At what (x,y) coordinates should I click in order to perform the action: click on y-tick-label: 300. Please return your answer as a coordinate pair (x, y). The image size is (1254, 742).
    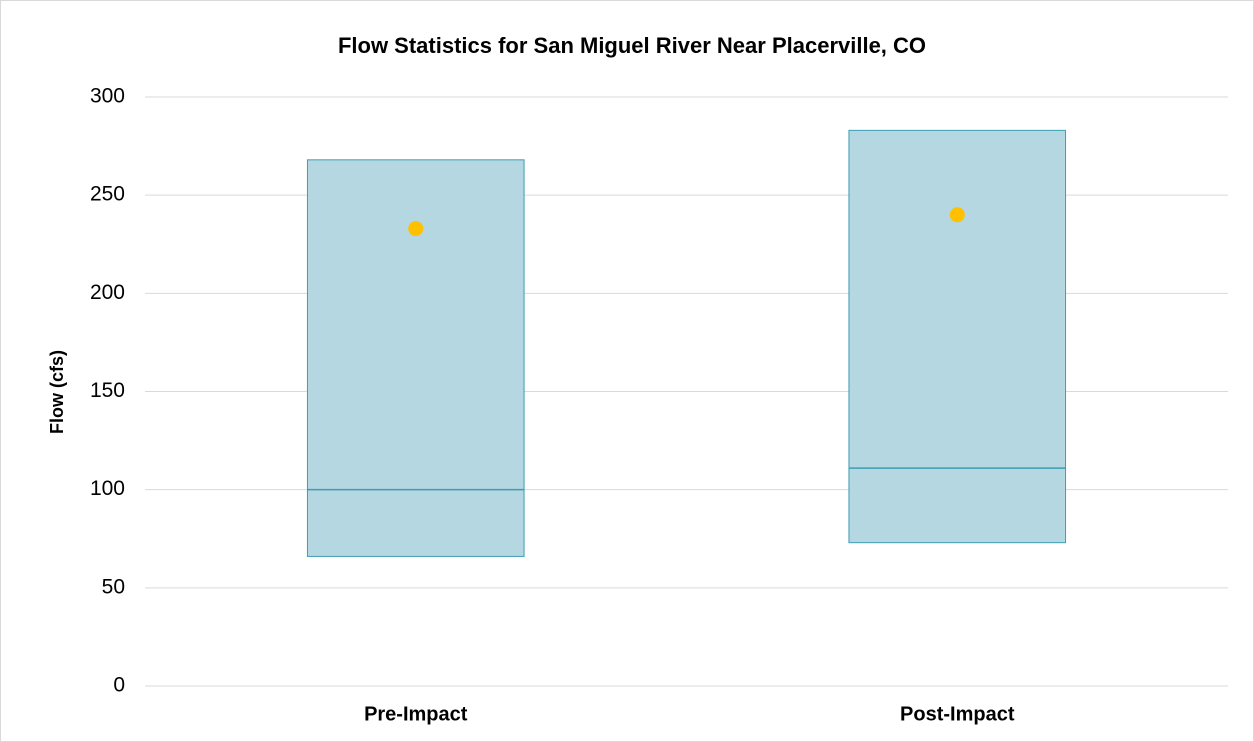
    Looking at the image, I should click on (107, 96).